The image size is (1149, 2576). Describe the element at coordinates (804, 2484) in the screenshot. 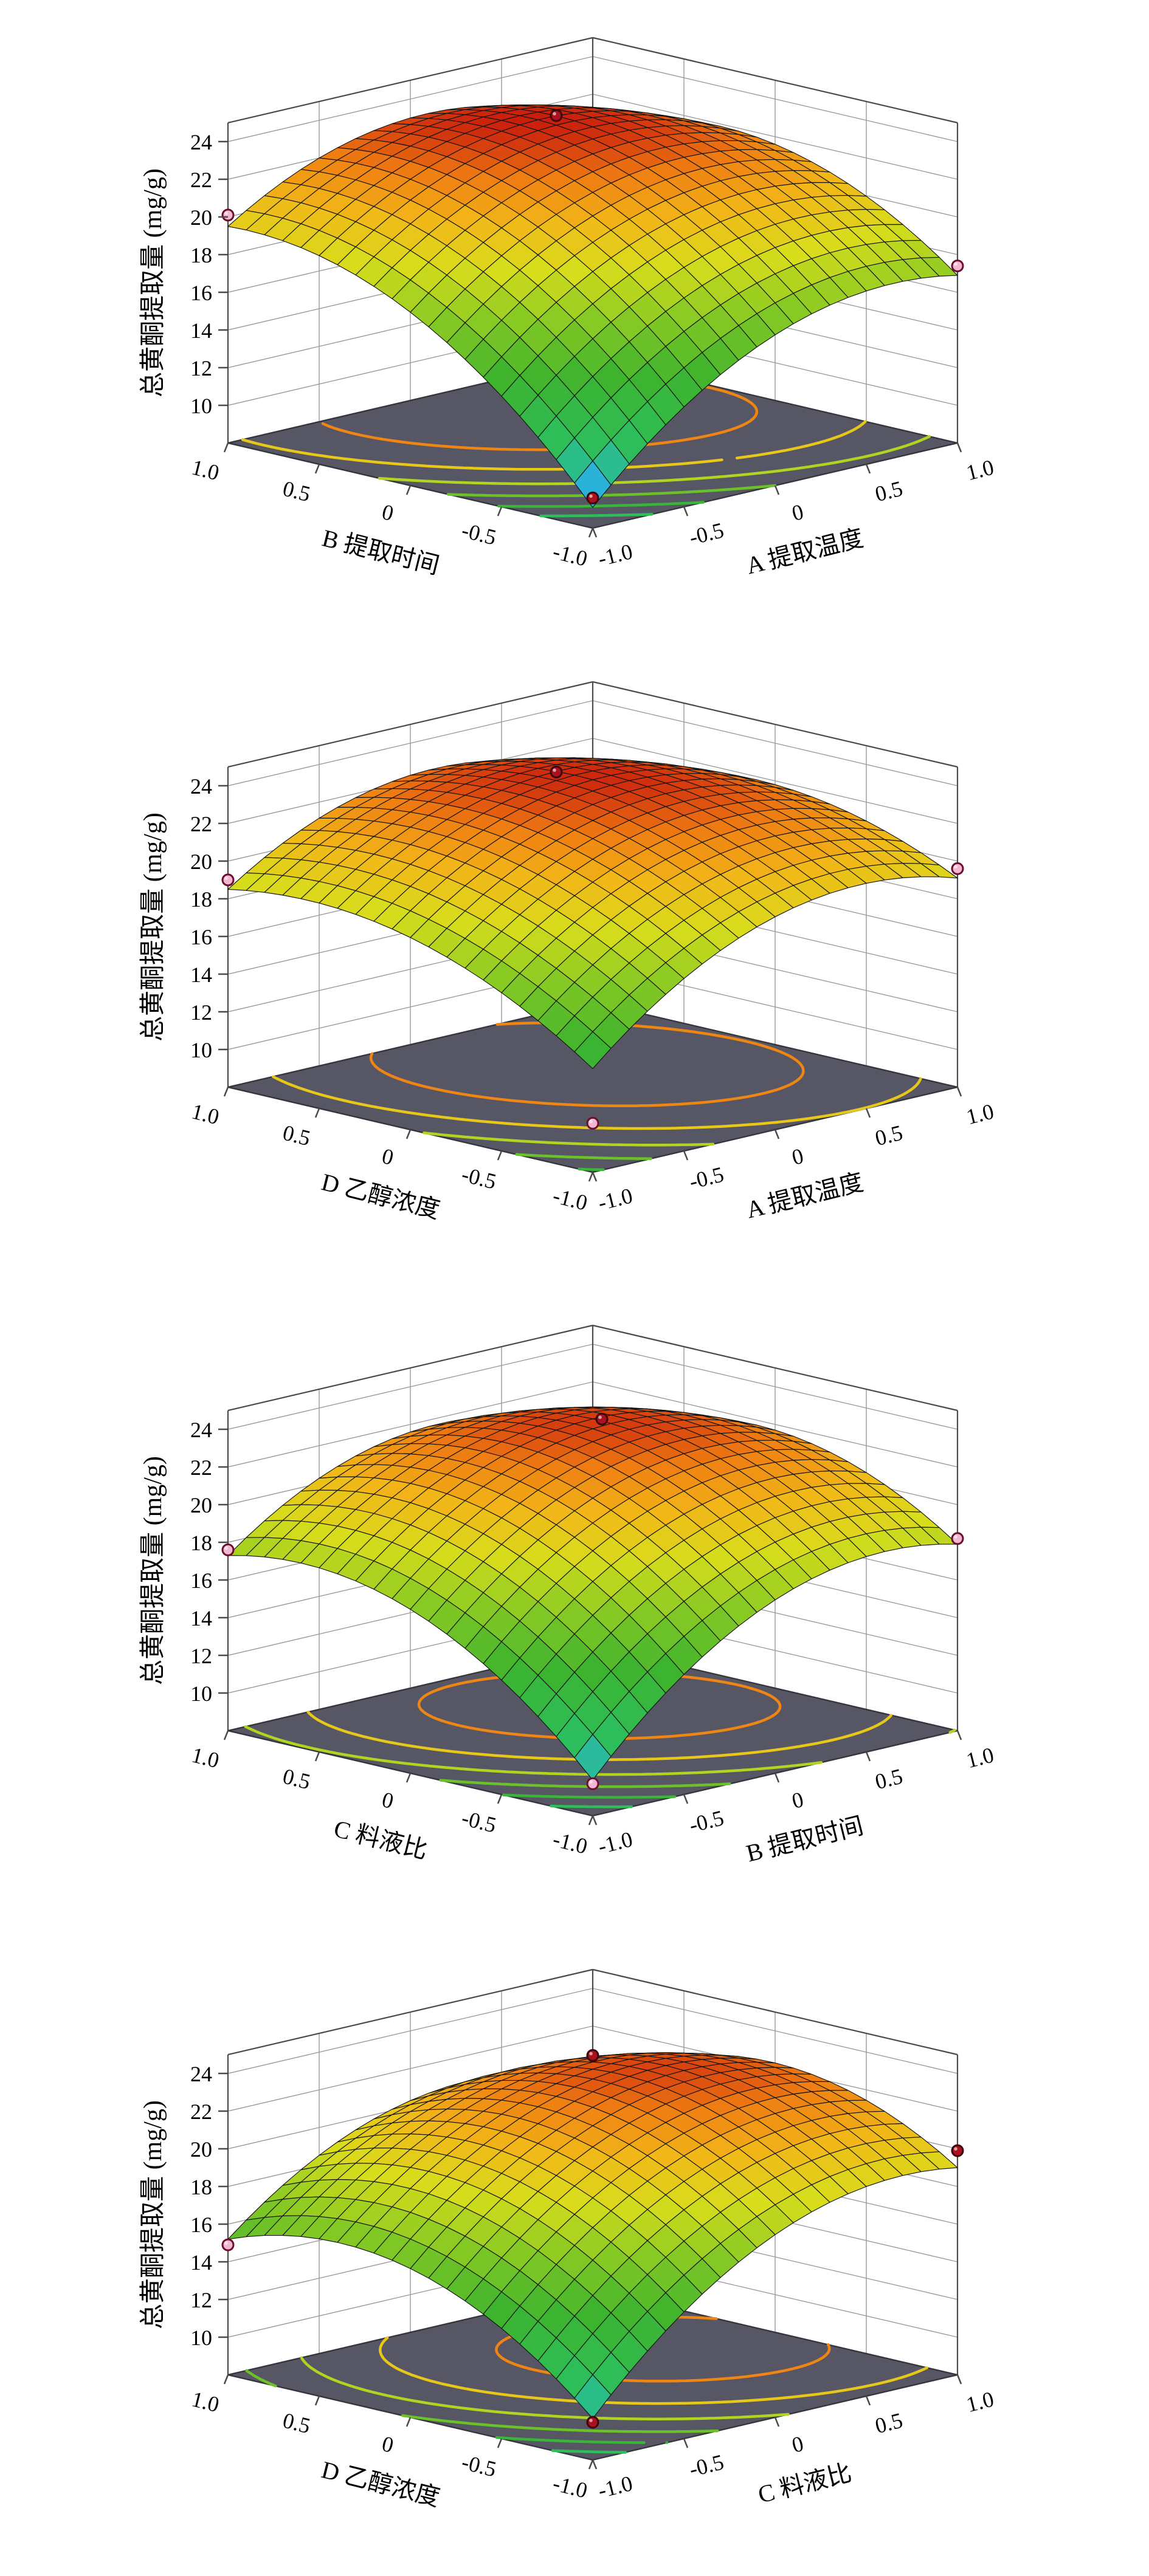

I see `x-axis-title: C 料液比` at that location.